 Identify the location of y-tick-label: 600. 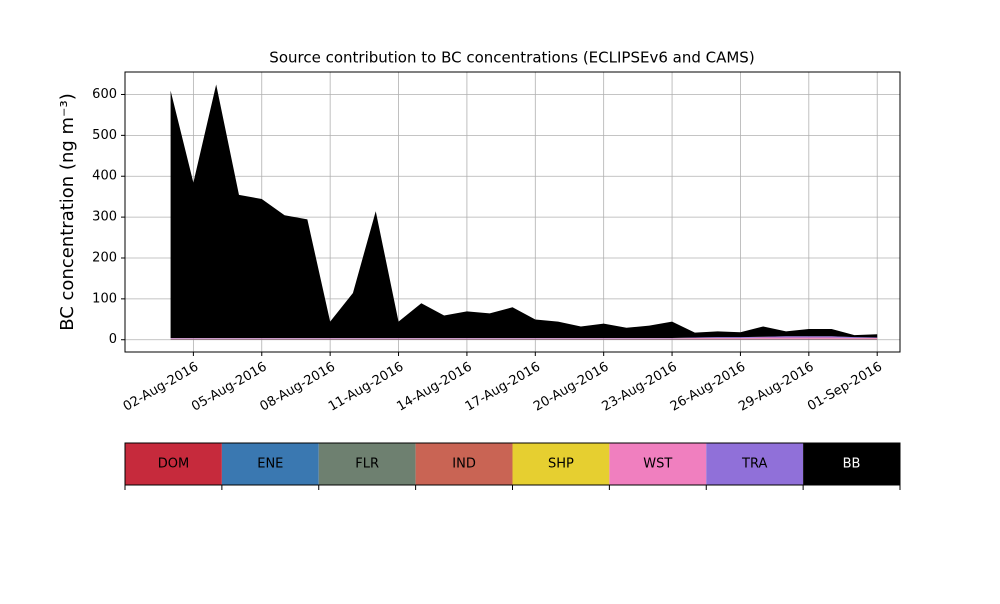
(104, 94).